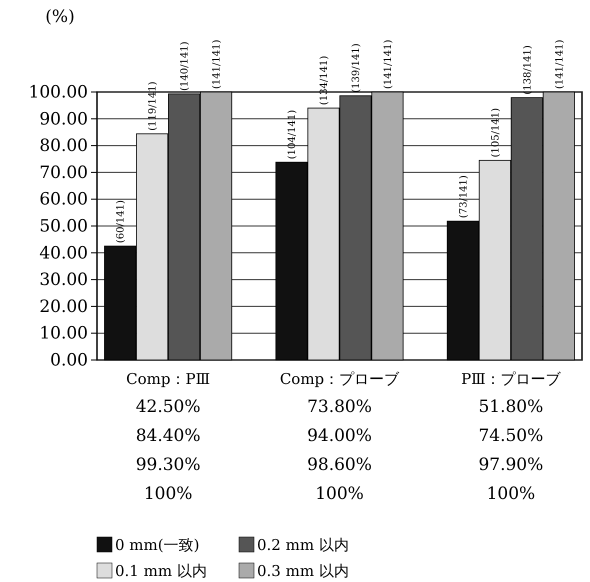 The width and height of the screenshot is (590, 582). I want to click on annotation: (104/141), so click(292, 135).